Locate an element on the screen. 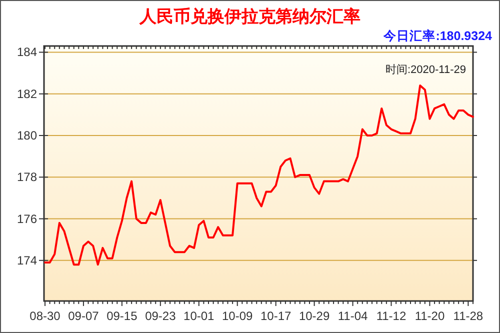 Image resolution: width=500 pixels, height=333 pixels. x-tick-label: 10-01 is located at coordinates (199, 316).